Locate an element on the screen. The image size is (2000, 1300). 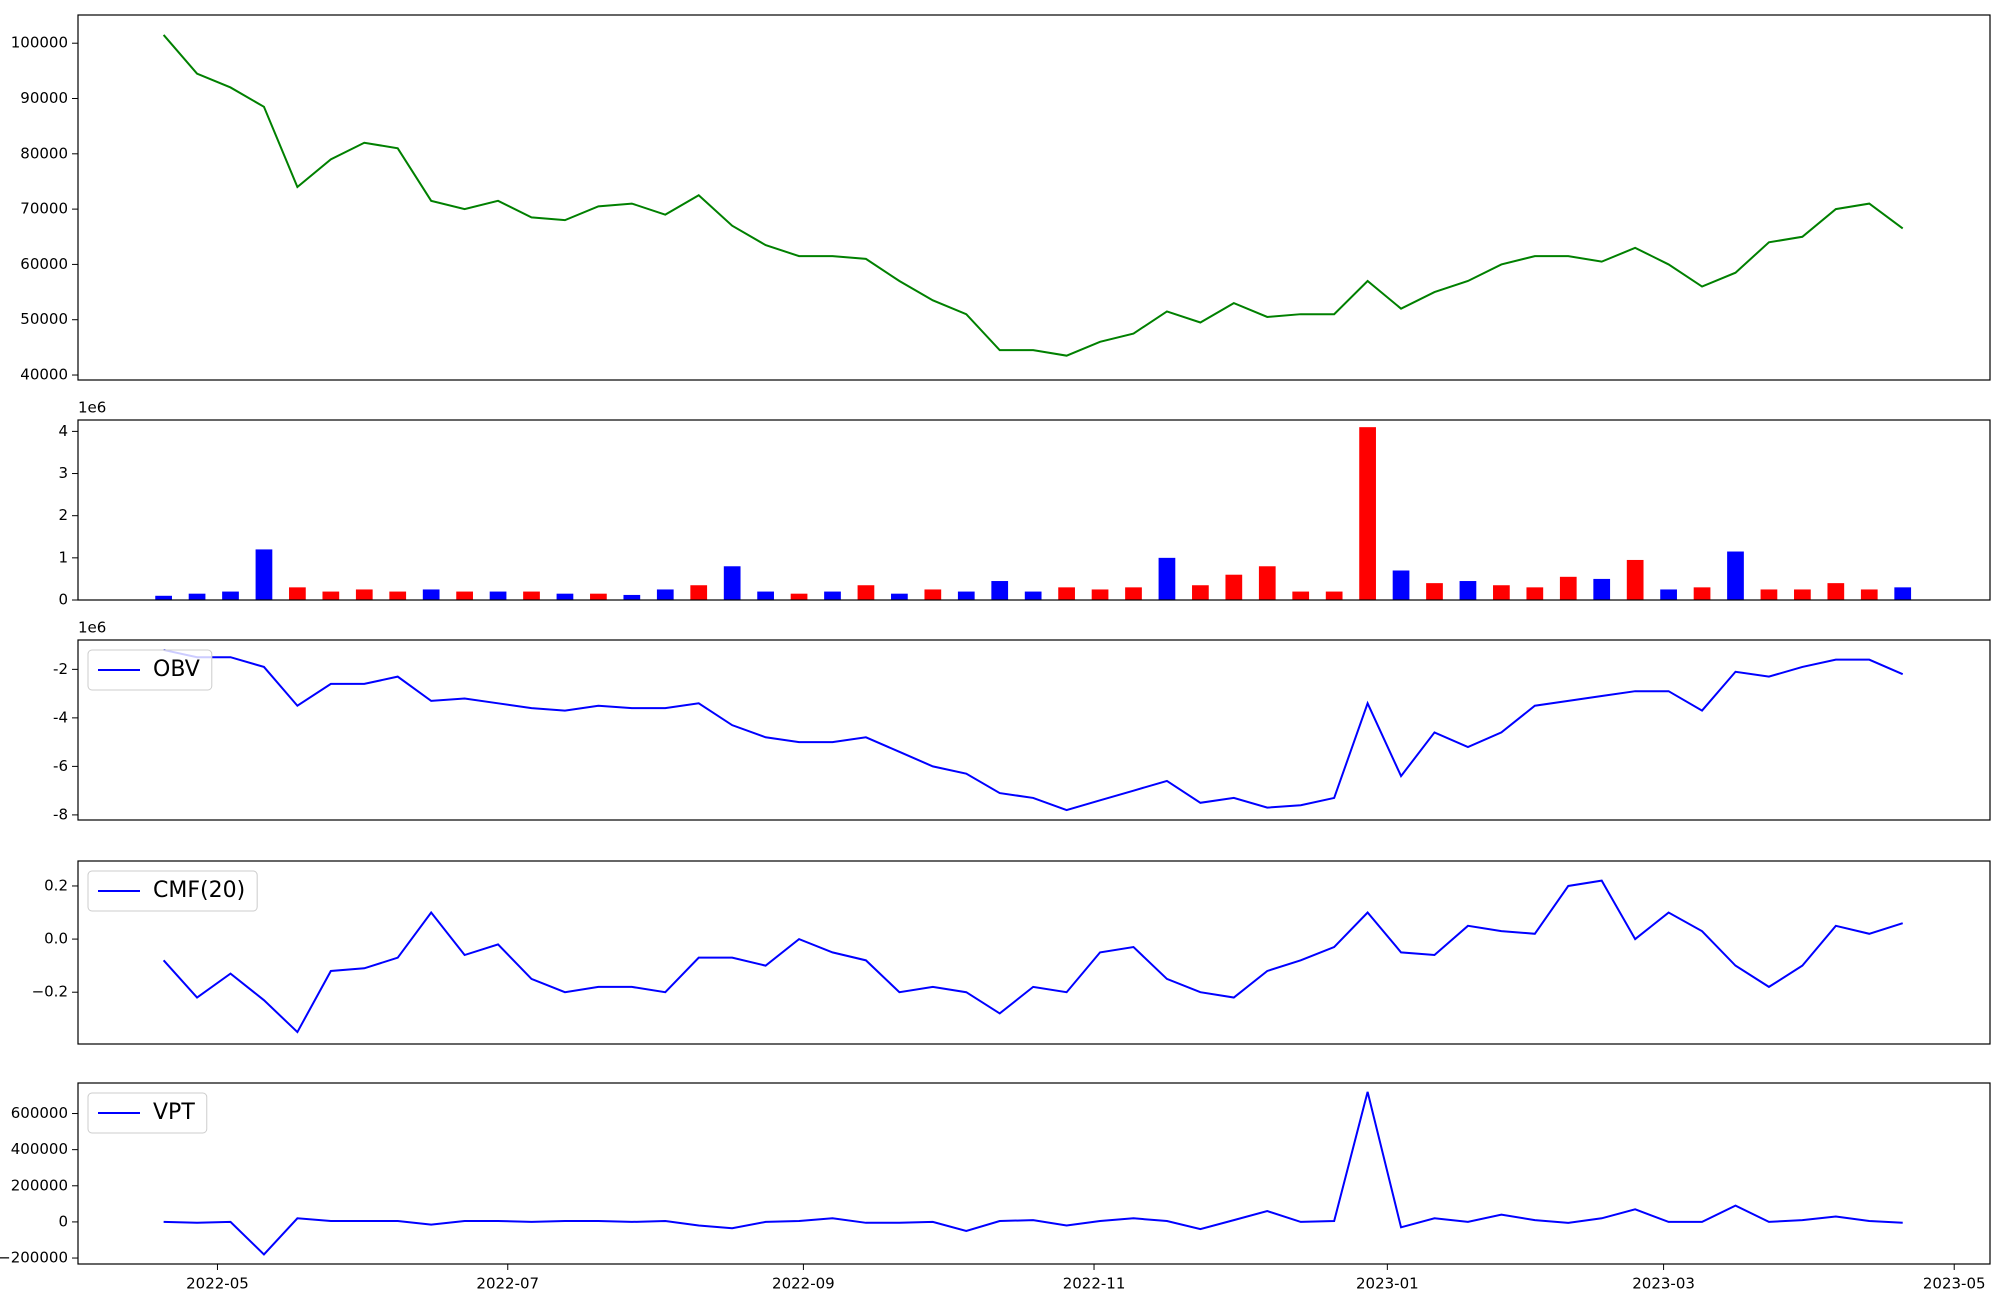
y-tick-label: 60000 is located at coordinates (44, 264).